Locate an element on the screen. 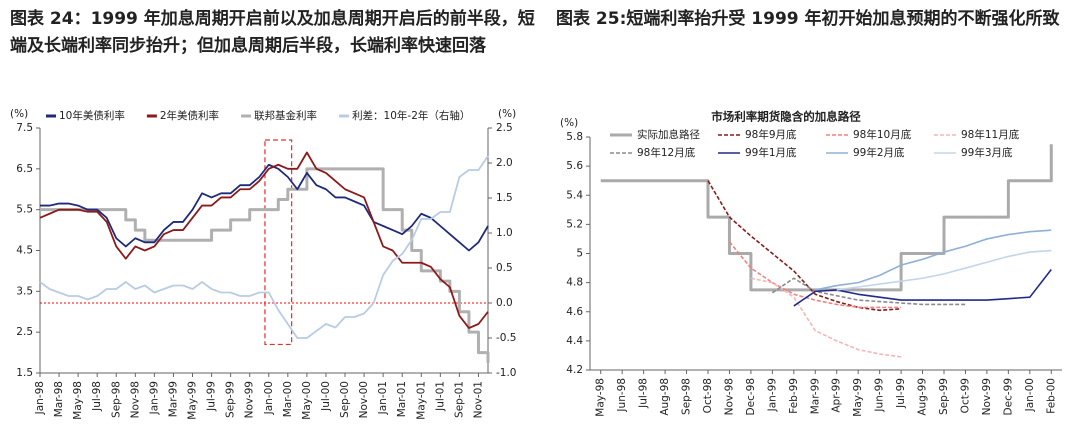 Image resolution: width=1080 pixels, height=425 pixels. legend-label: 联邦基金利率 is located at coordinates (285, 115).